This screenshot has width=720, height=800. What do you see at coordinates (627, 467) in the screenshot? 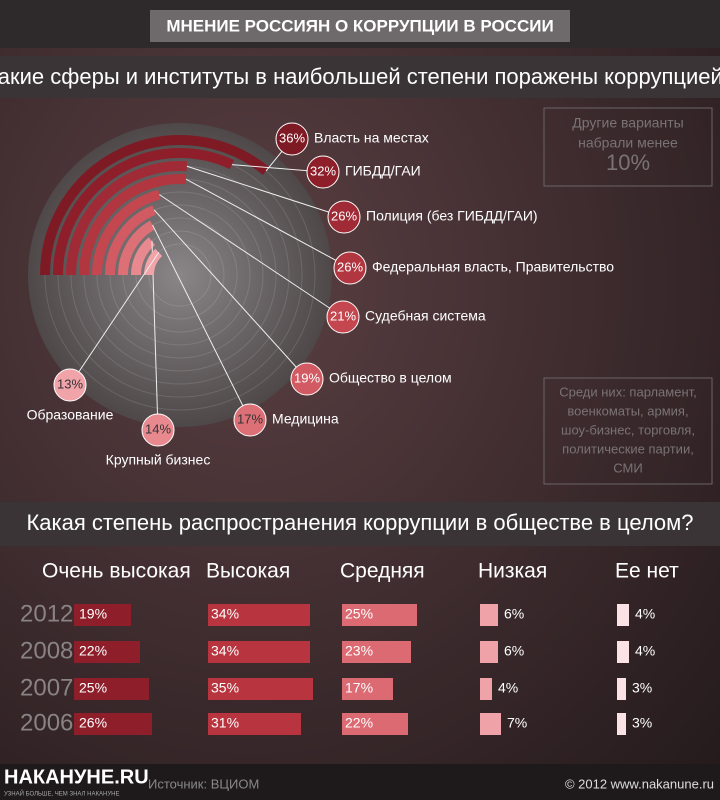
I see `note-text: СМИ` at bounding box center [627, 467].